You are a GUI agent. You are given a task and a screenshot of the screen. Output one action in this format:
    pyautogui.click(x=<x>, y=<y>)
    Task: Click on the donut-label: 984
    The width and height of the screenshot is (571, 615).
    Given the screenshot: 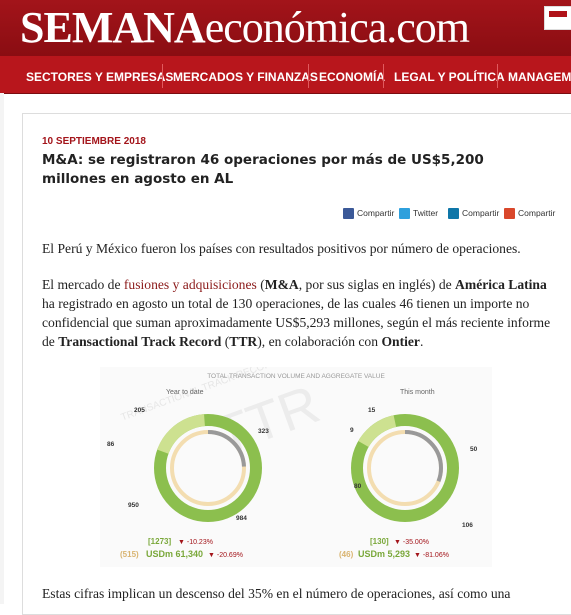 What is the action you would take?
    pyautogui.click(x=241, y=518)
    